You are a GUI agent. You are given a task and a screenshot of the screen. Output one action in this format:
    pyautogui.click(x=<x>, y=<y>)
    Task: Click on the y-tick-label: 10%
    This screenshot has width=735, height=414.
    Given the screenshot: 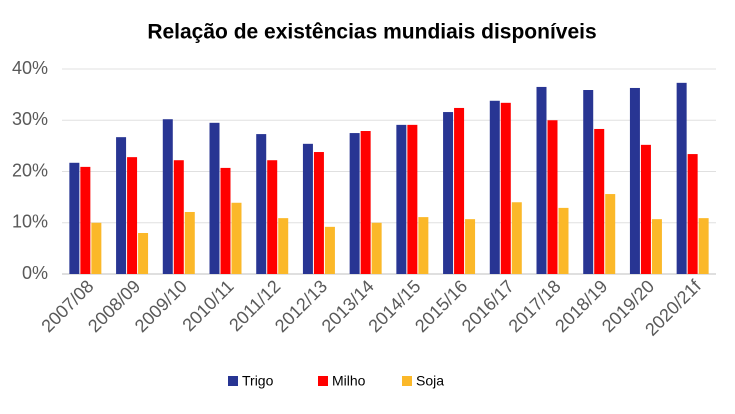 What is the action you would take?
    pyautogui.click(x=30, y=222)
    